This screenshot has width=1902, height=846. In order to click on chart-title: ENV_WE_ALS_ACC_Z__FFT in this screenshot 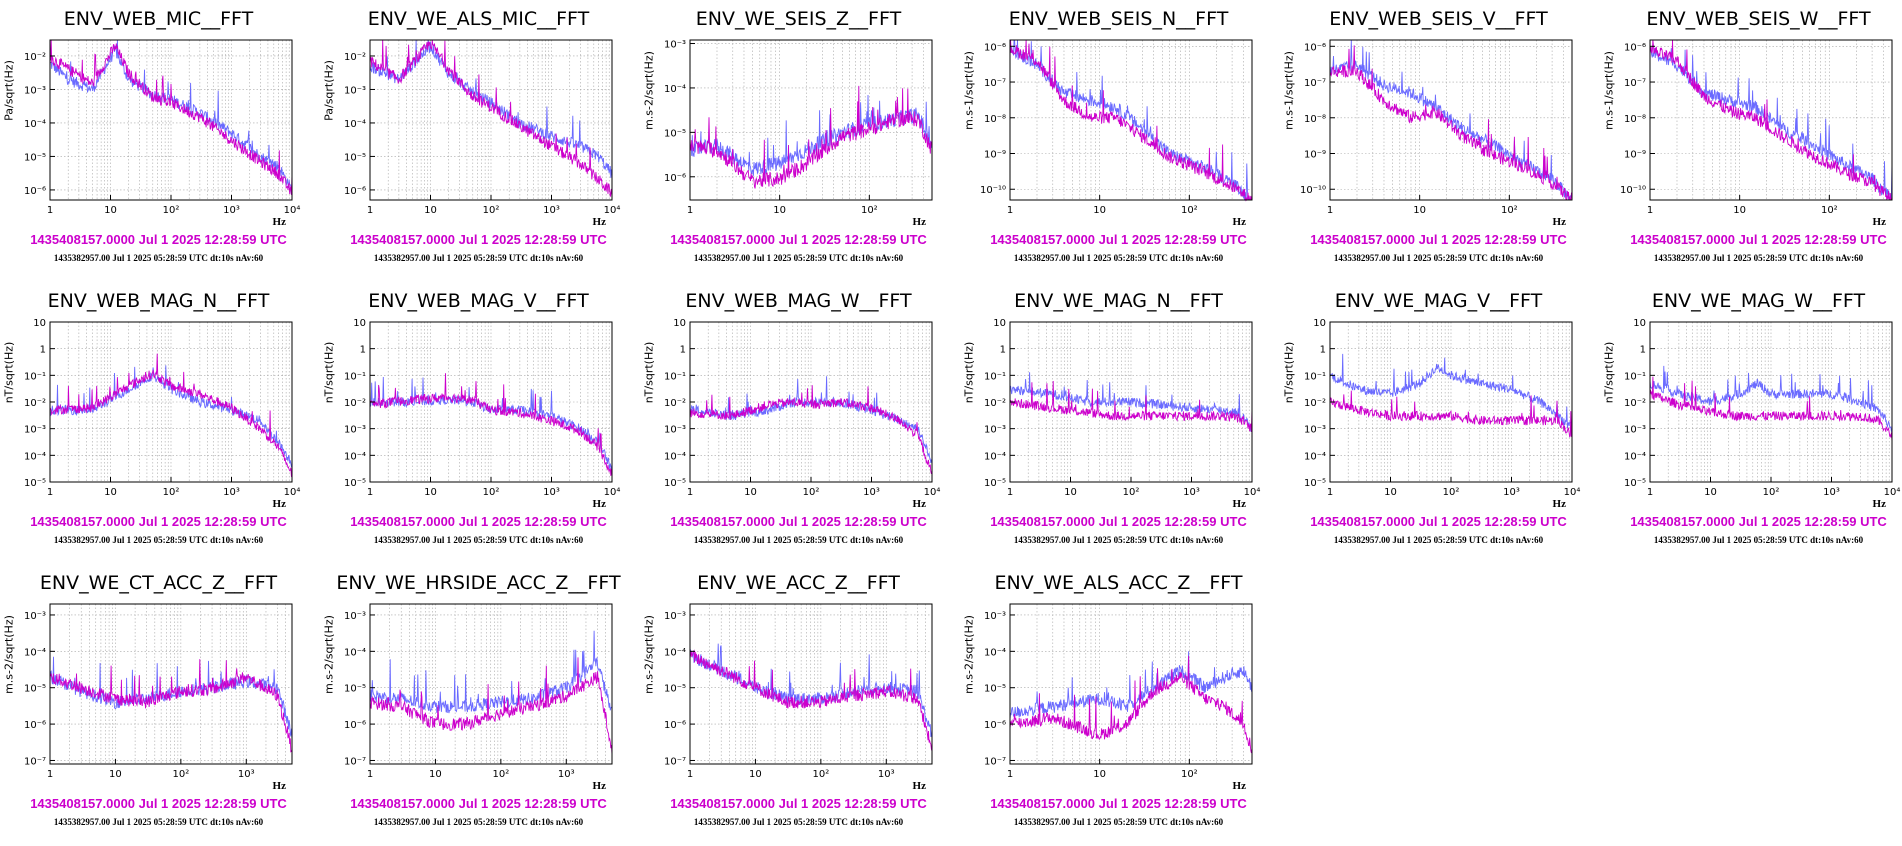, I will do `click(1118, 583)`.